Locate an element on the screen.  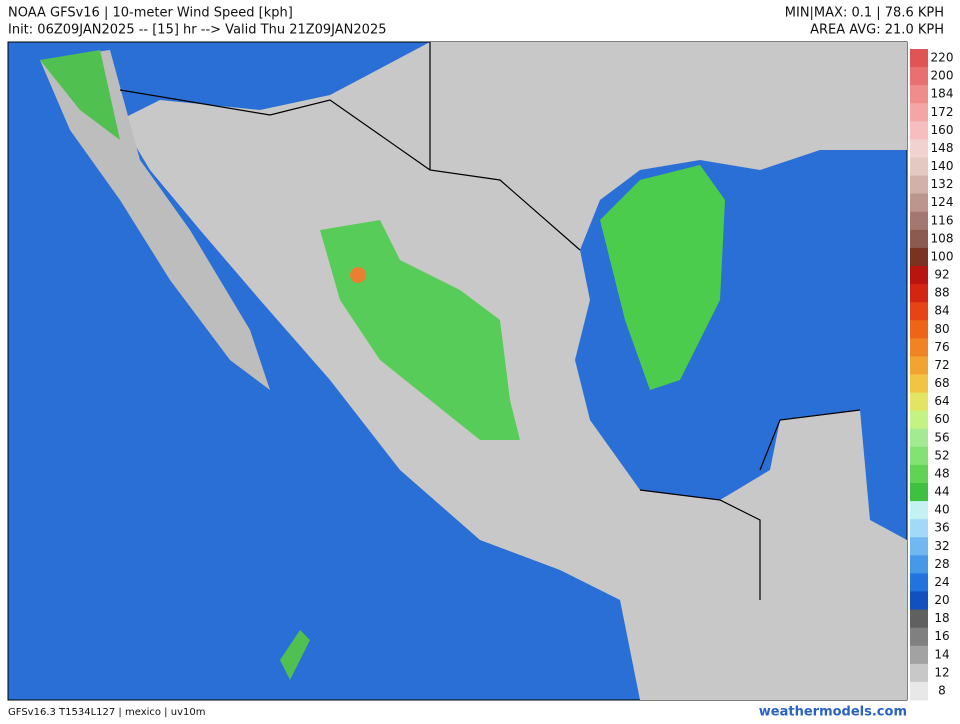
colorbar-label: 12 is located at coordinates (941, 672).